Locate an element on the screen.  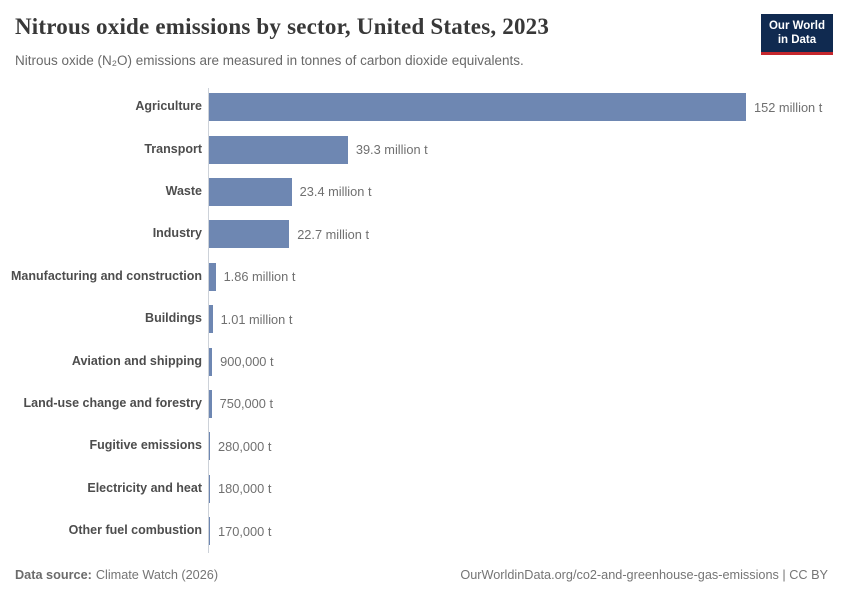
chart-row: Aviation and shipping 900,000 t is located at coordinates (425, 361).